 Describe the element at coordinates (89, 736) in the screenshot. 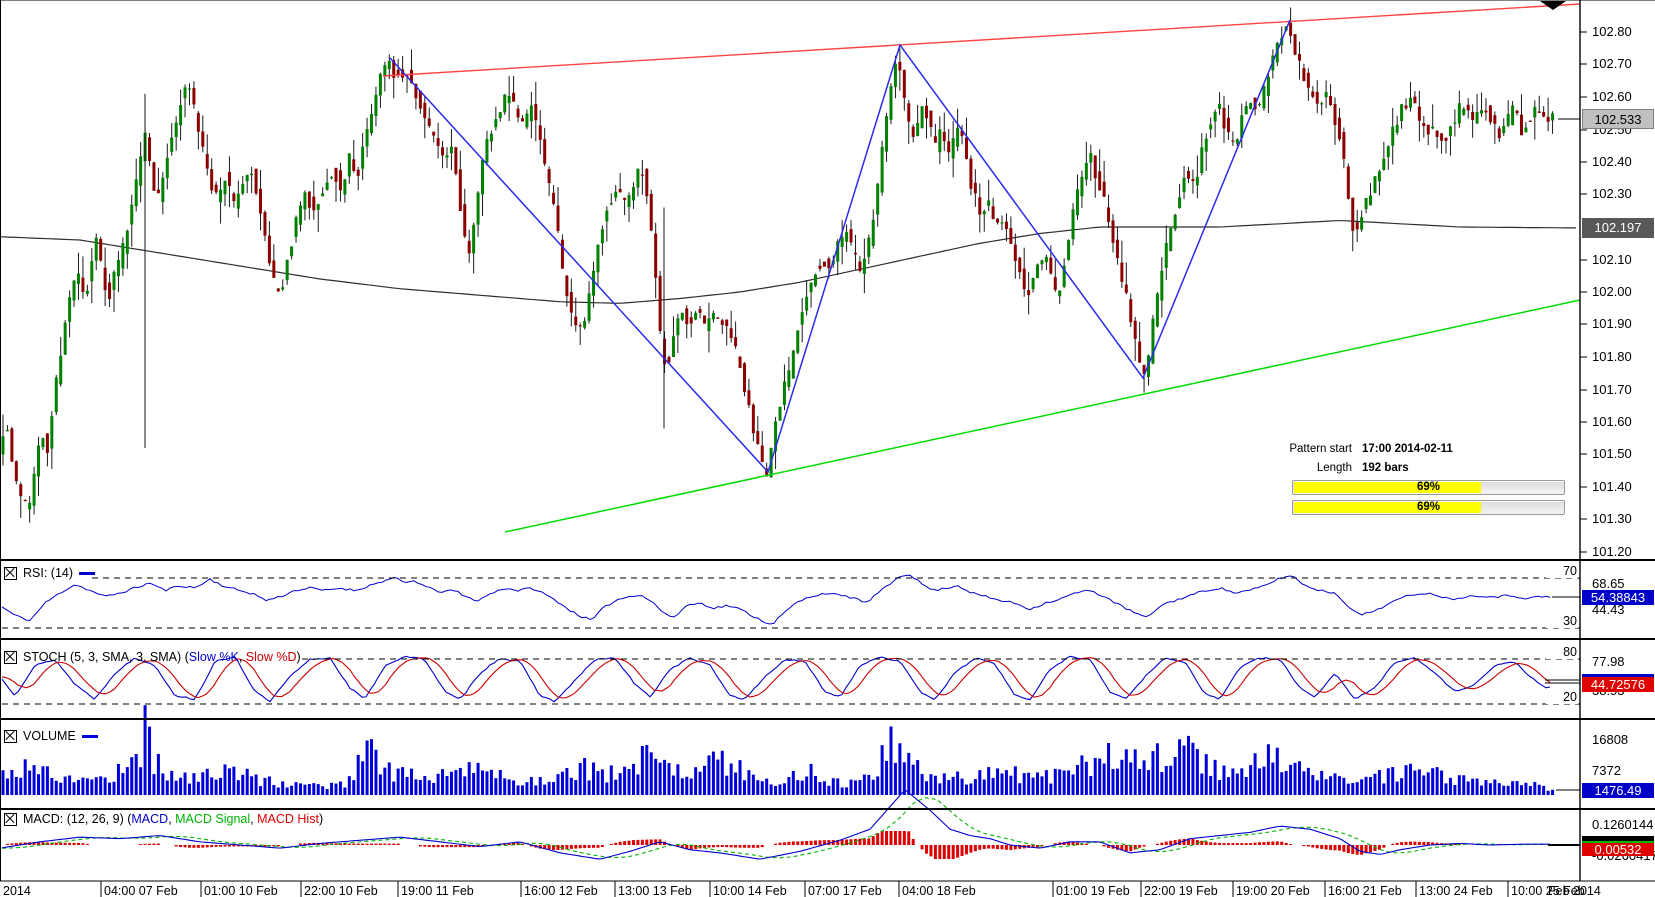

I see `volume-legend-line` at that location.